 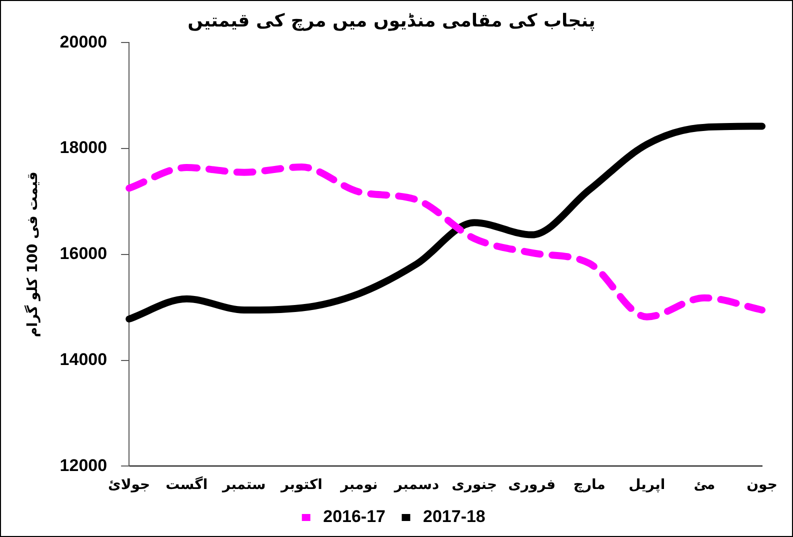 What do you see at coordinates (84, 359) in the screenshot?
I see `y-tick-label: 14000` at bounding box center [84, 359].